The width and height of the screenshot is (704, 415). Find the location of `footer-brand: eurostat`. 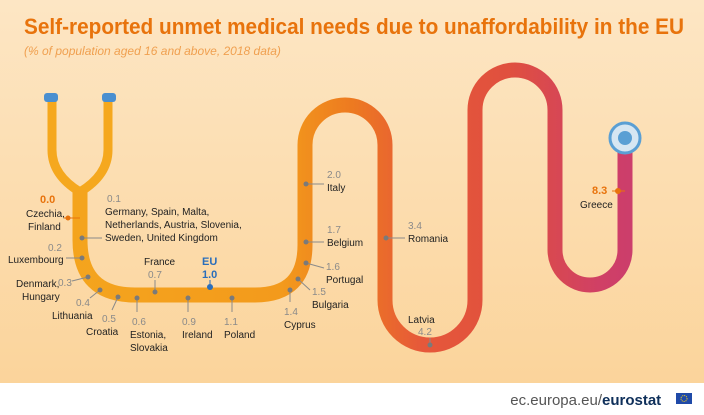

footer-brand: eurostat is located at coordinates (631, 400).